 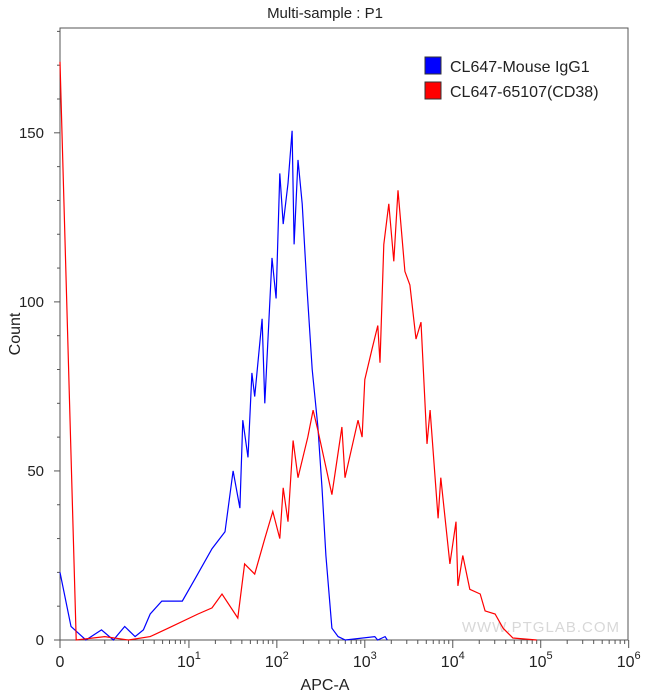 I want to click on x-tick-label: 10⁵, so click(x=541, y=660).